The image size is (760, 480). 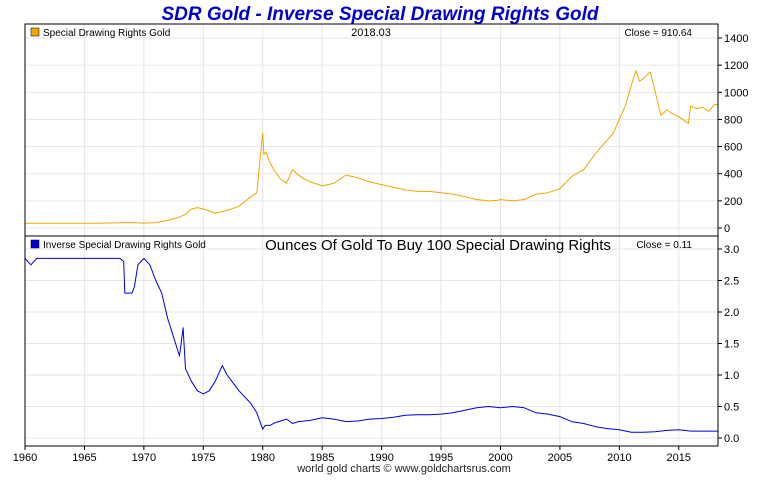 What do you see at coordinates (262, 458) in the screenshot?
I see `x-tick-label: 1980` at bounding box center [262, 458].